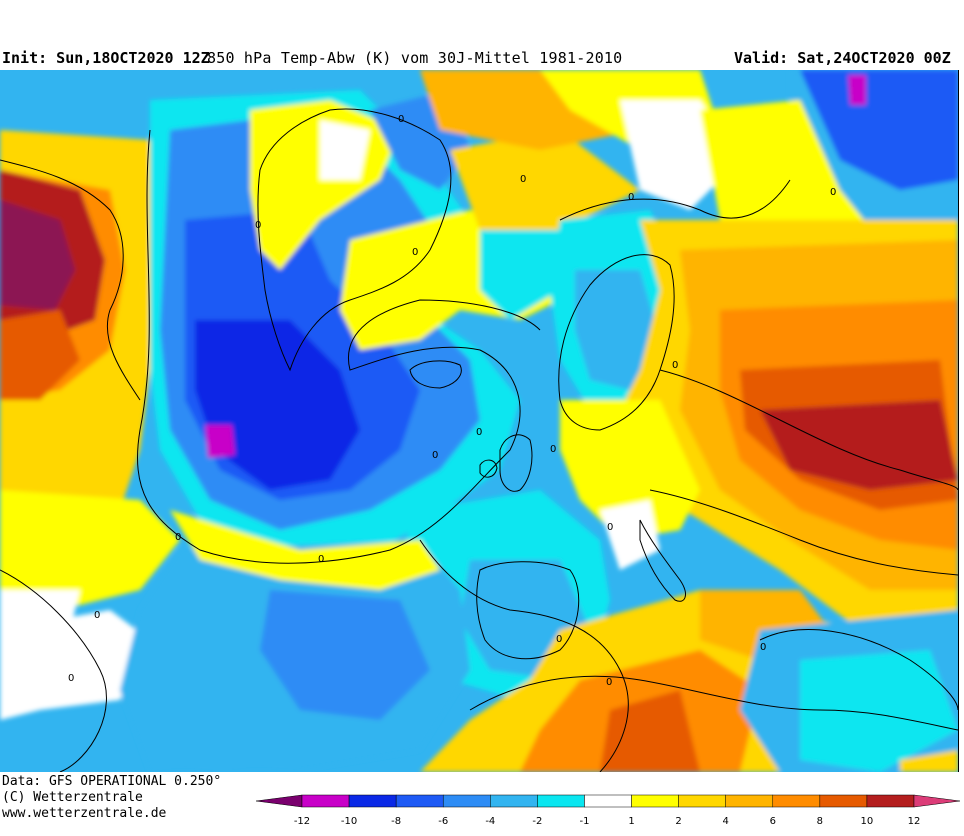 The image size is (964, 836). Describe the element at coordinates (443, 821) in the screenshot. I see `legend-tick-label: -6` at that location.